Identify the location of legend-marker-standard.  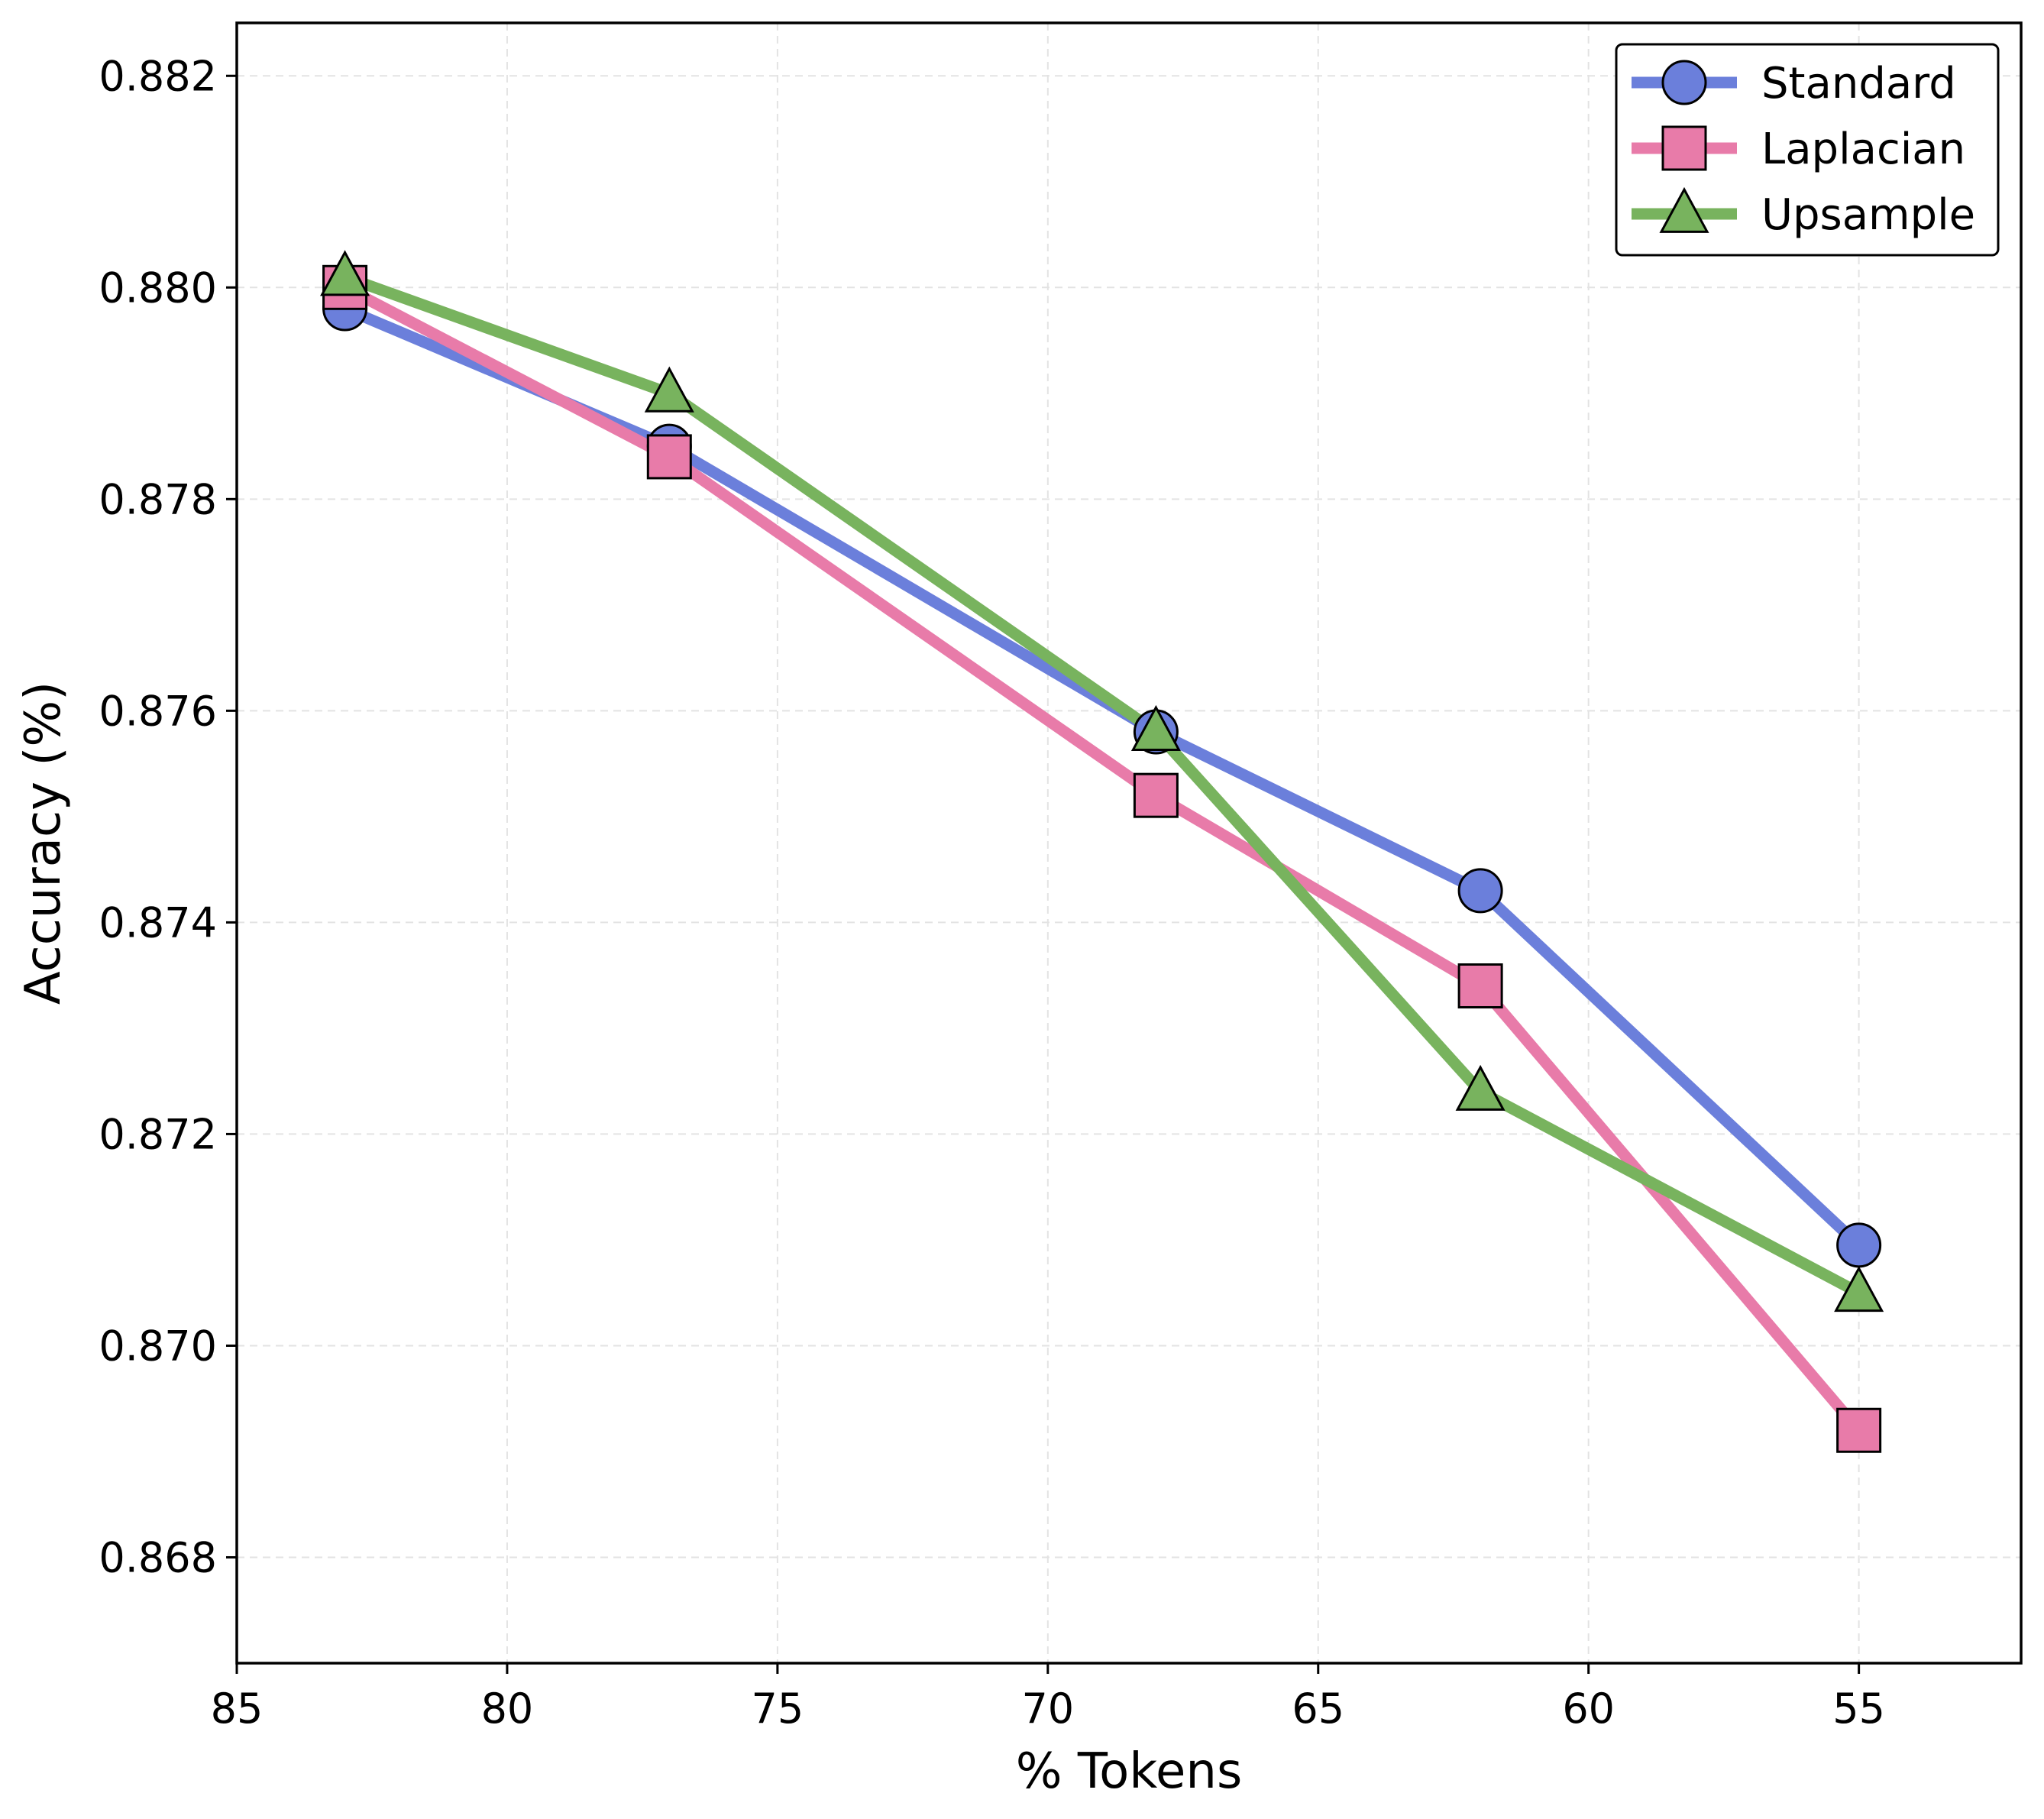
(1684, 82).